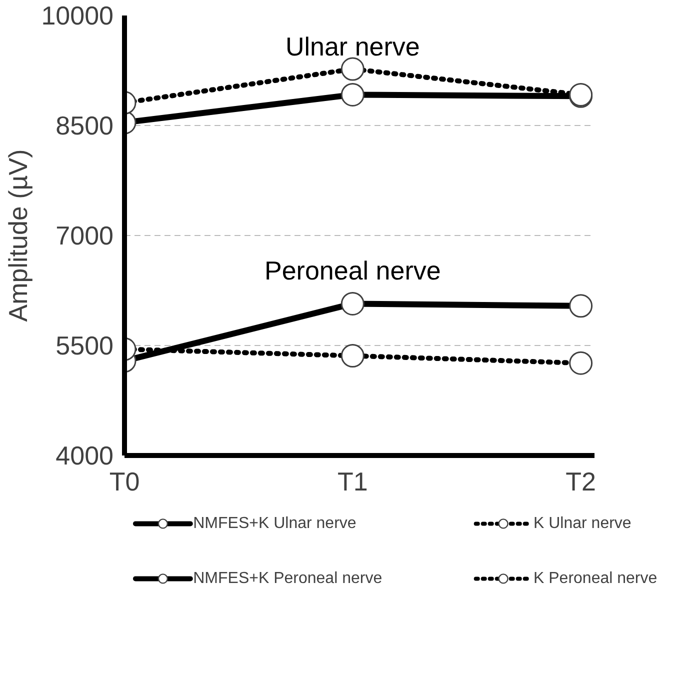 This screenshot has width=688, height=679. Describe the element at coordinates (352, 271) in the screenshot. I see `annotation: Peroneal nerve` at that location.